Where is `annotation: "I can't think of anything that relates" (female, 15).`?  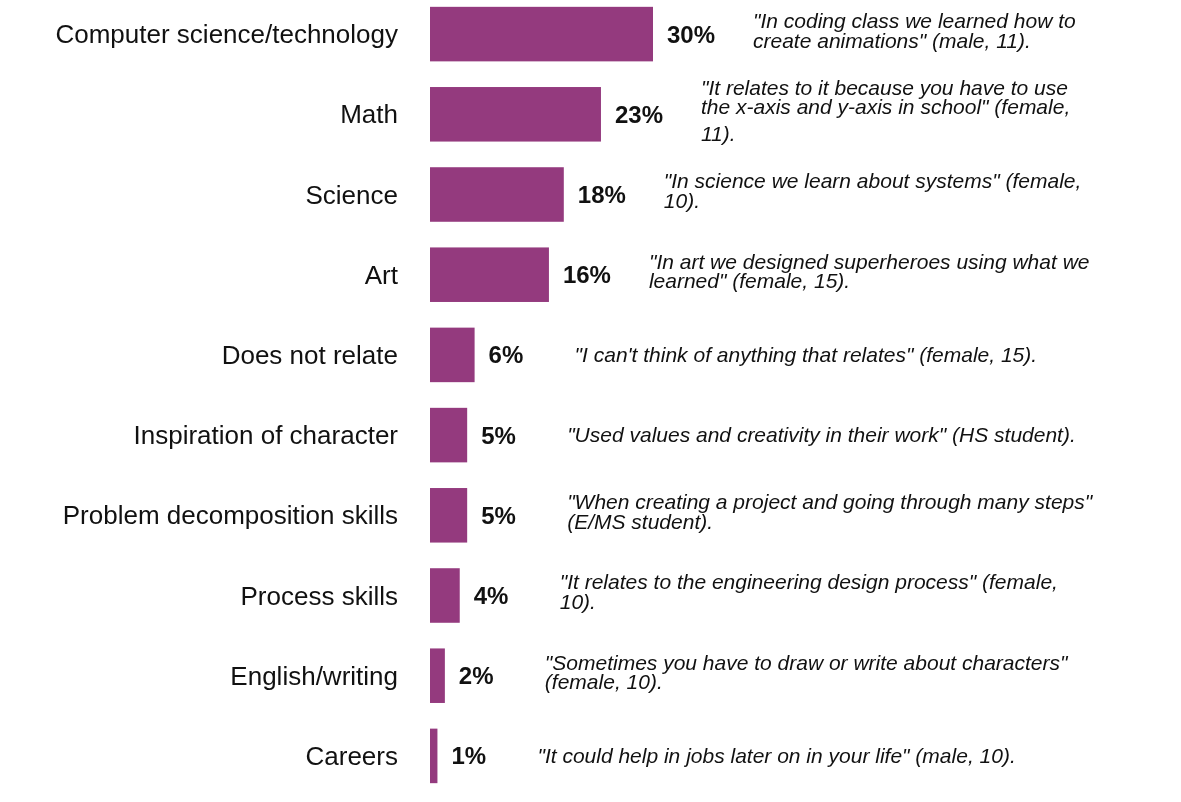
annotation: "I can't think of anything that relates" (female, 15). is located at coordinates (806, 355).